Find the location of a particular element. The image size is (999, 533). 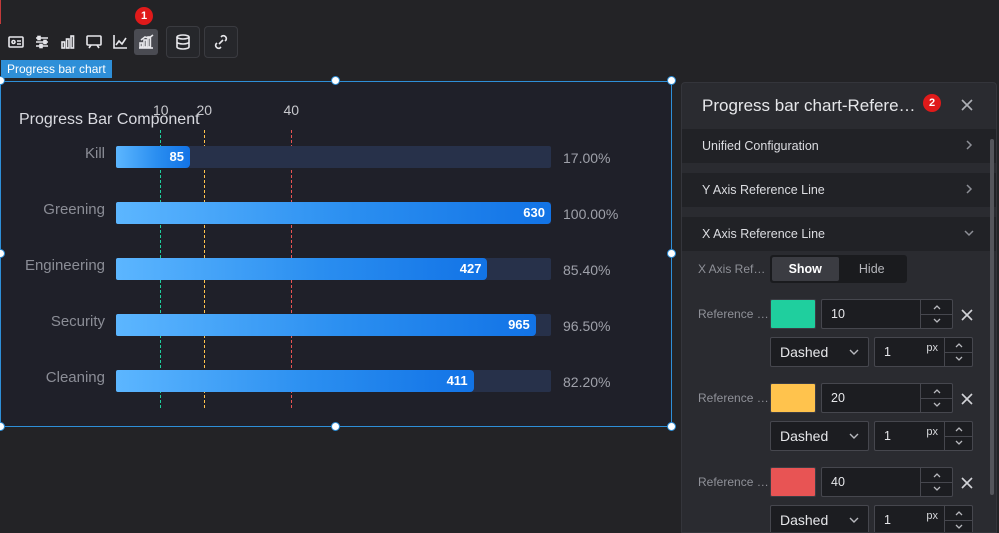

reference-tick-label: 10 is located at coordinates (161, 110).